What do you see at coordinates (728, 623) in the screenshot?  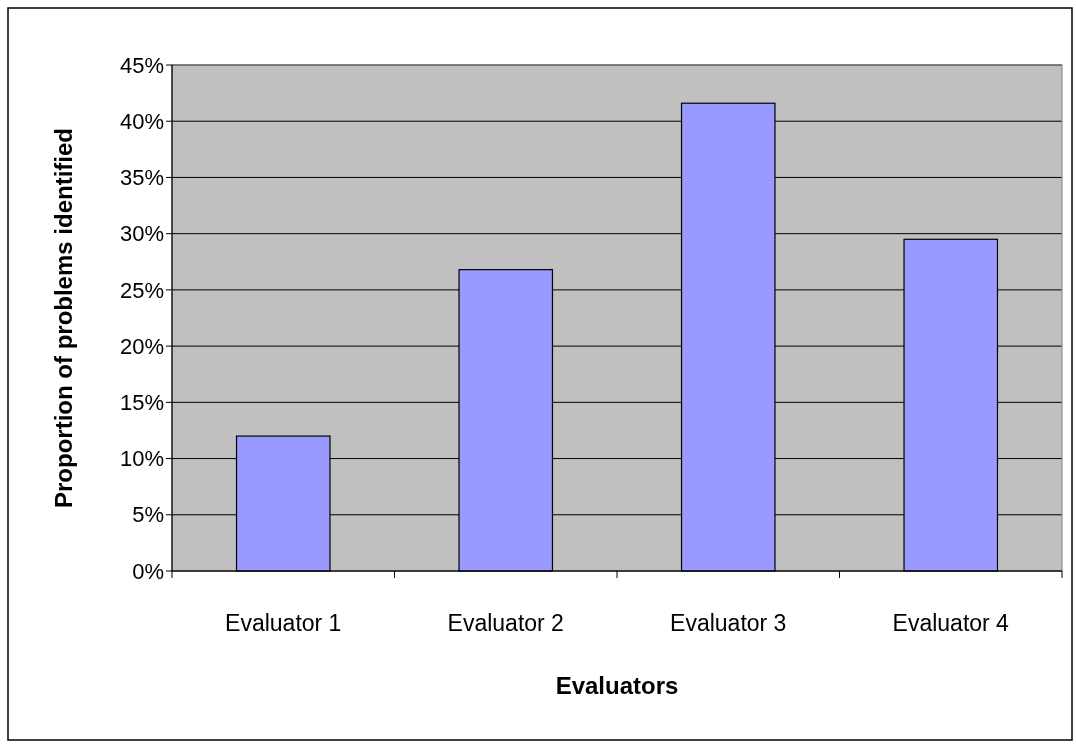 I see `x-tick-label: Evaluator 3` at bounding box center [728, 623].